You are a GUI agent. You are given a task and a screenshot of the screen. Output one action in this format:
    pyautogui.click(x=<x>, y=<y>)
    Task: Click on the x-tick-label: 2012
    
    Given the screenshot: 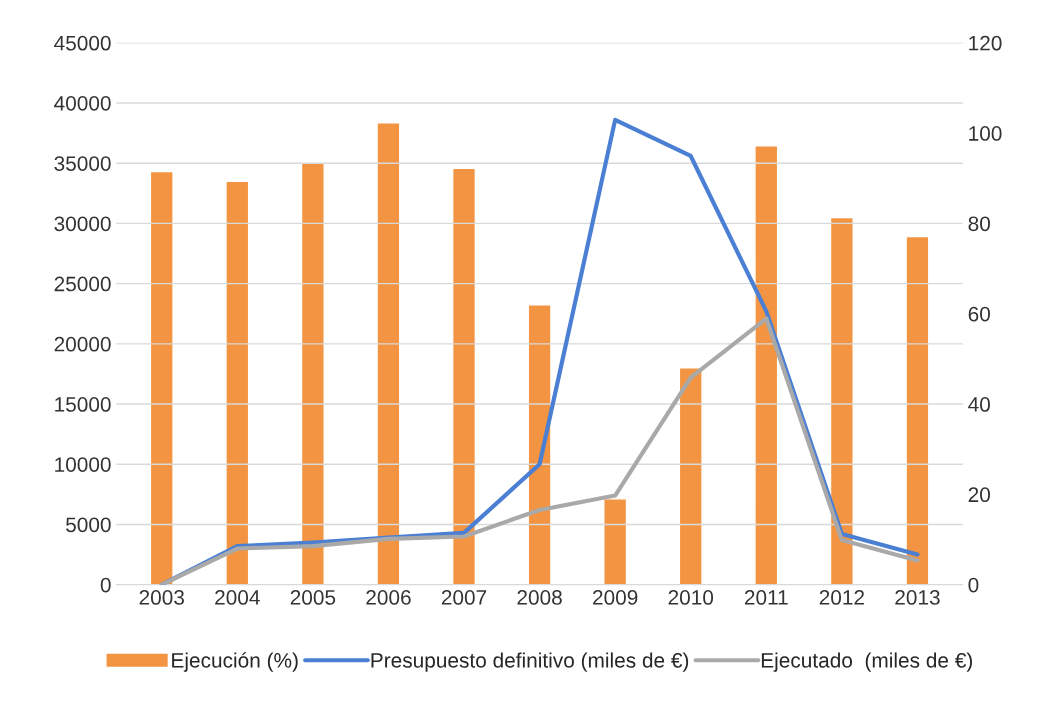 What is the action you would take?
    pyautogui.click(x=841, y=597)
    